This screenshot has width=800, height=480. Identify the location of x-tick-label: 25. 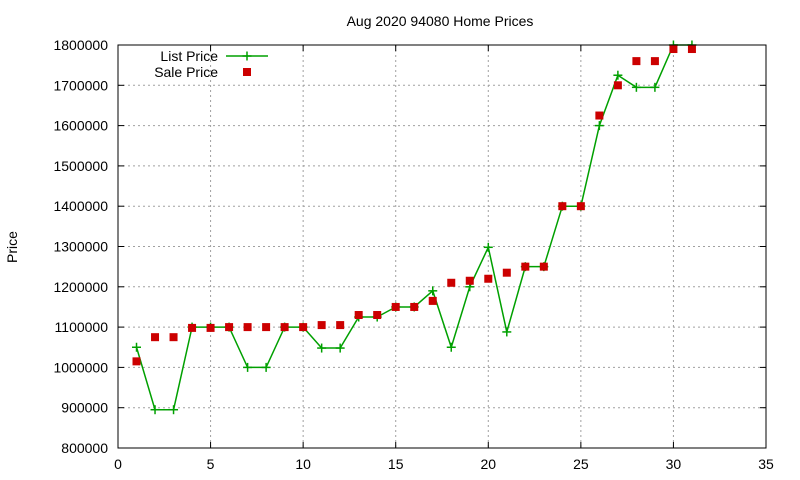
(581, 464).